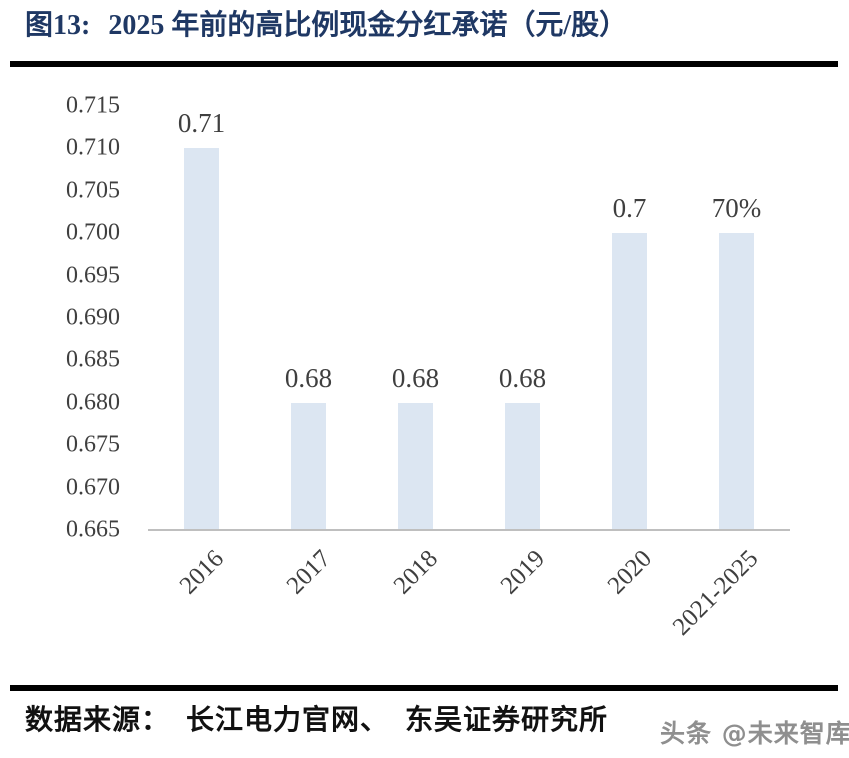 The image size is (849, 758). I want to click on x-tick-label: 2019, so click(522, 572).